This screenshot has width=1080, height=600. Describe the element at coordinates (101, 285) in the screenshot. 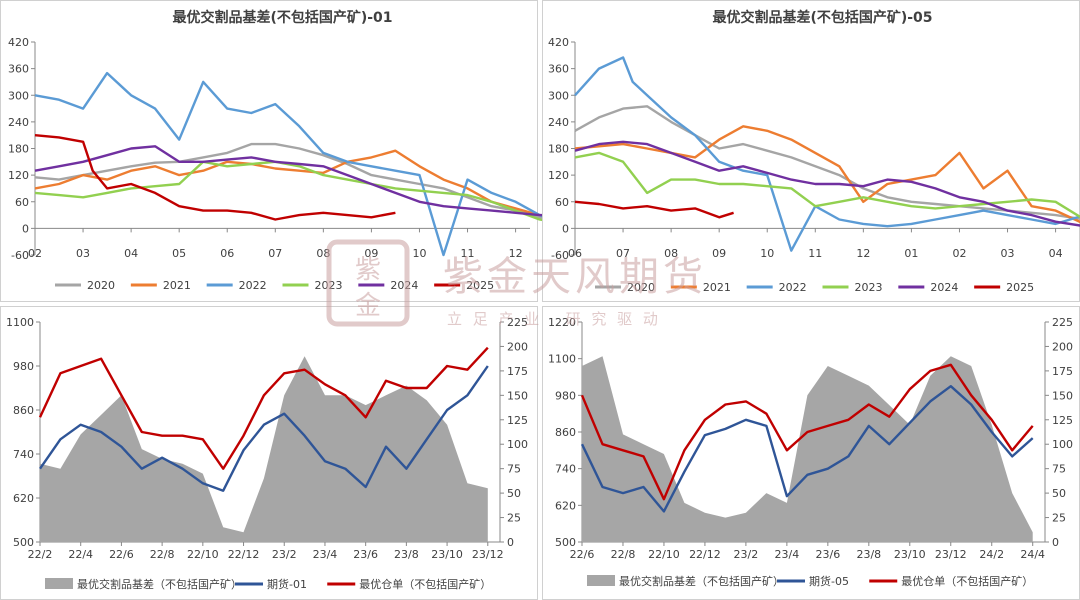

I see `legend-label: 2020` at that location.